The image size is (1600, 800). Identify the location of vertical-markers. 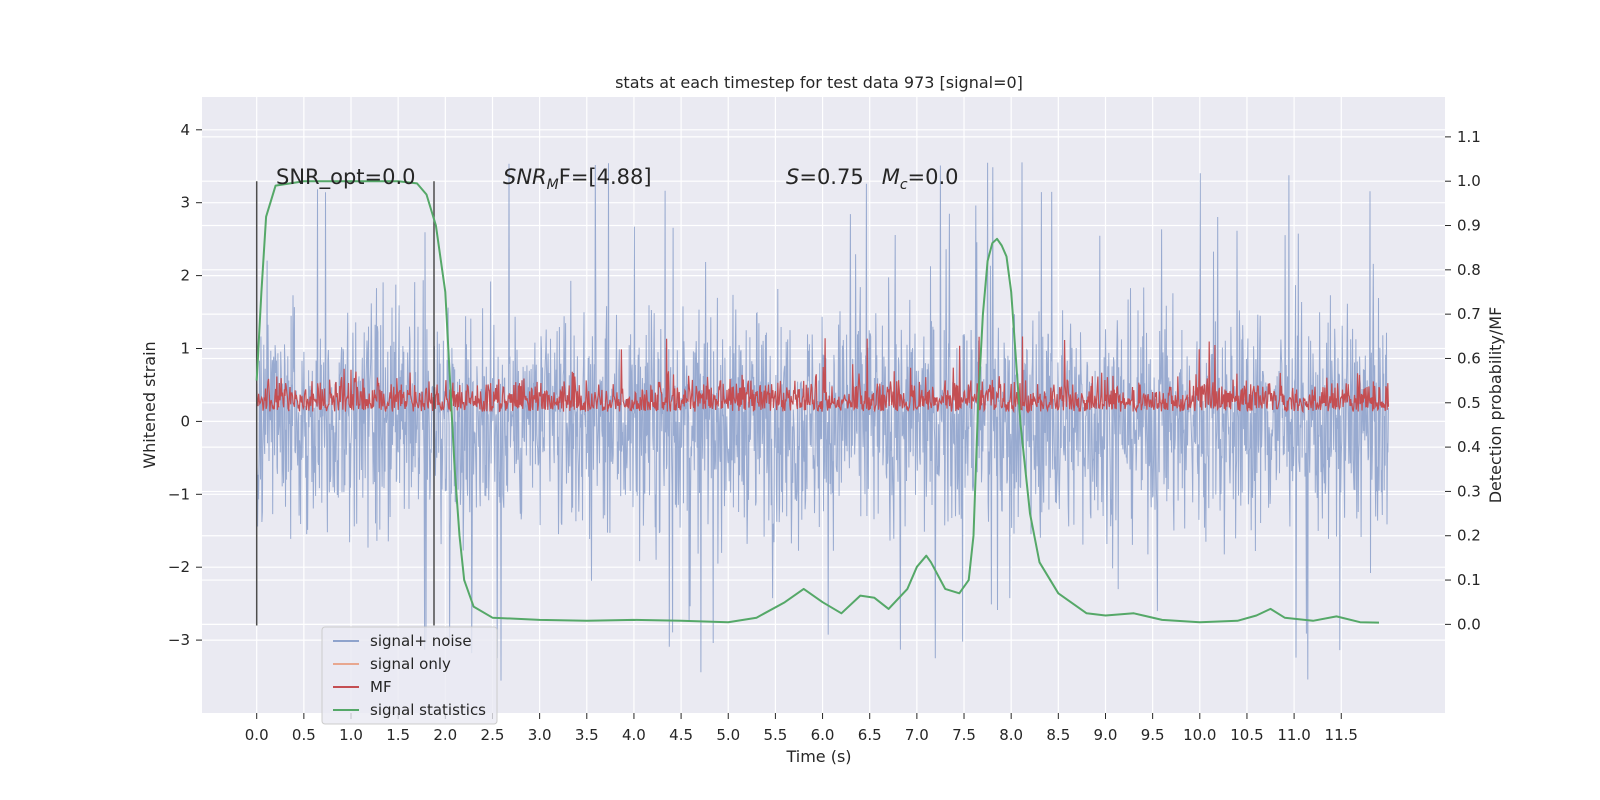
(345, 403).